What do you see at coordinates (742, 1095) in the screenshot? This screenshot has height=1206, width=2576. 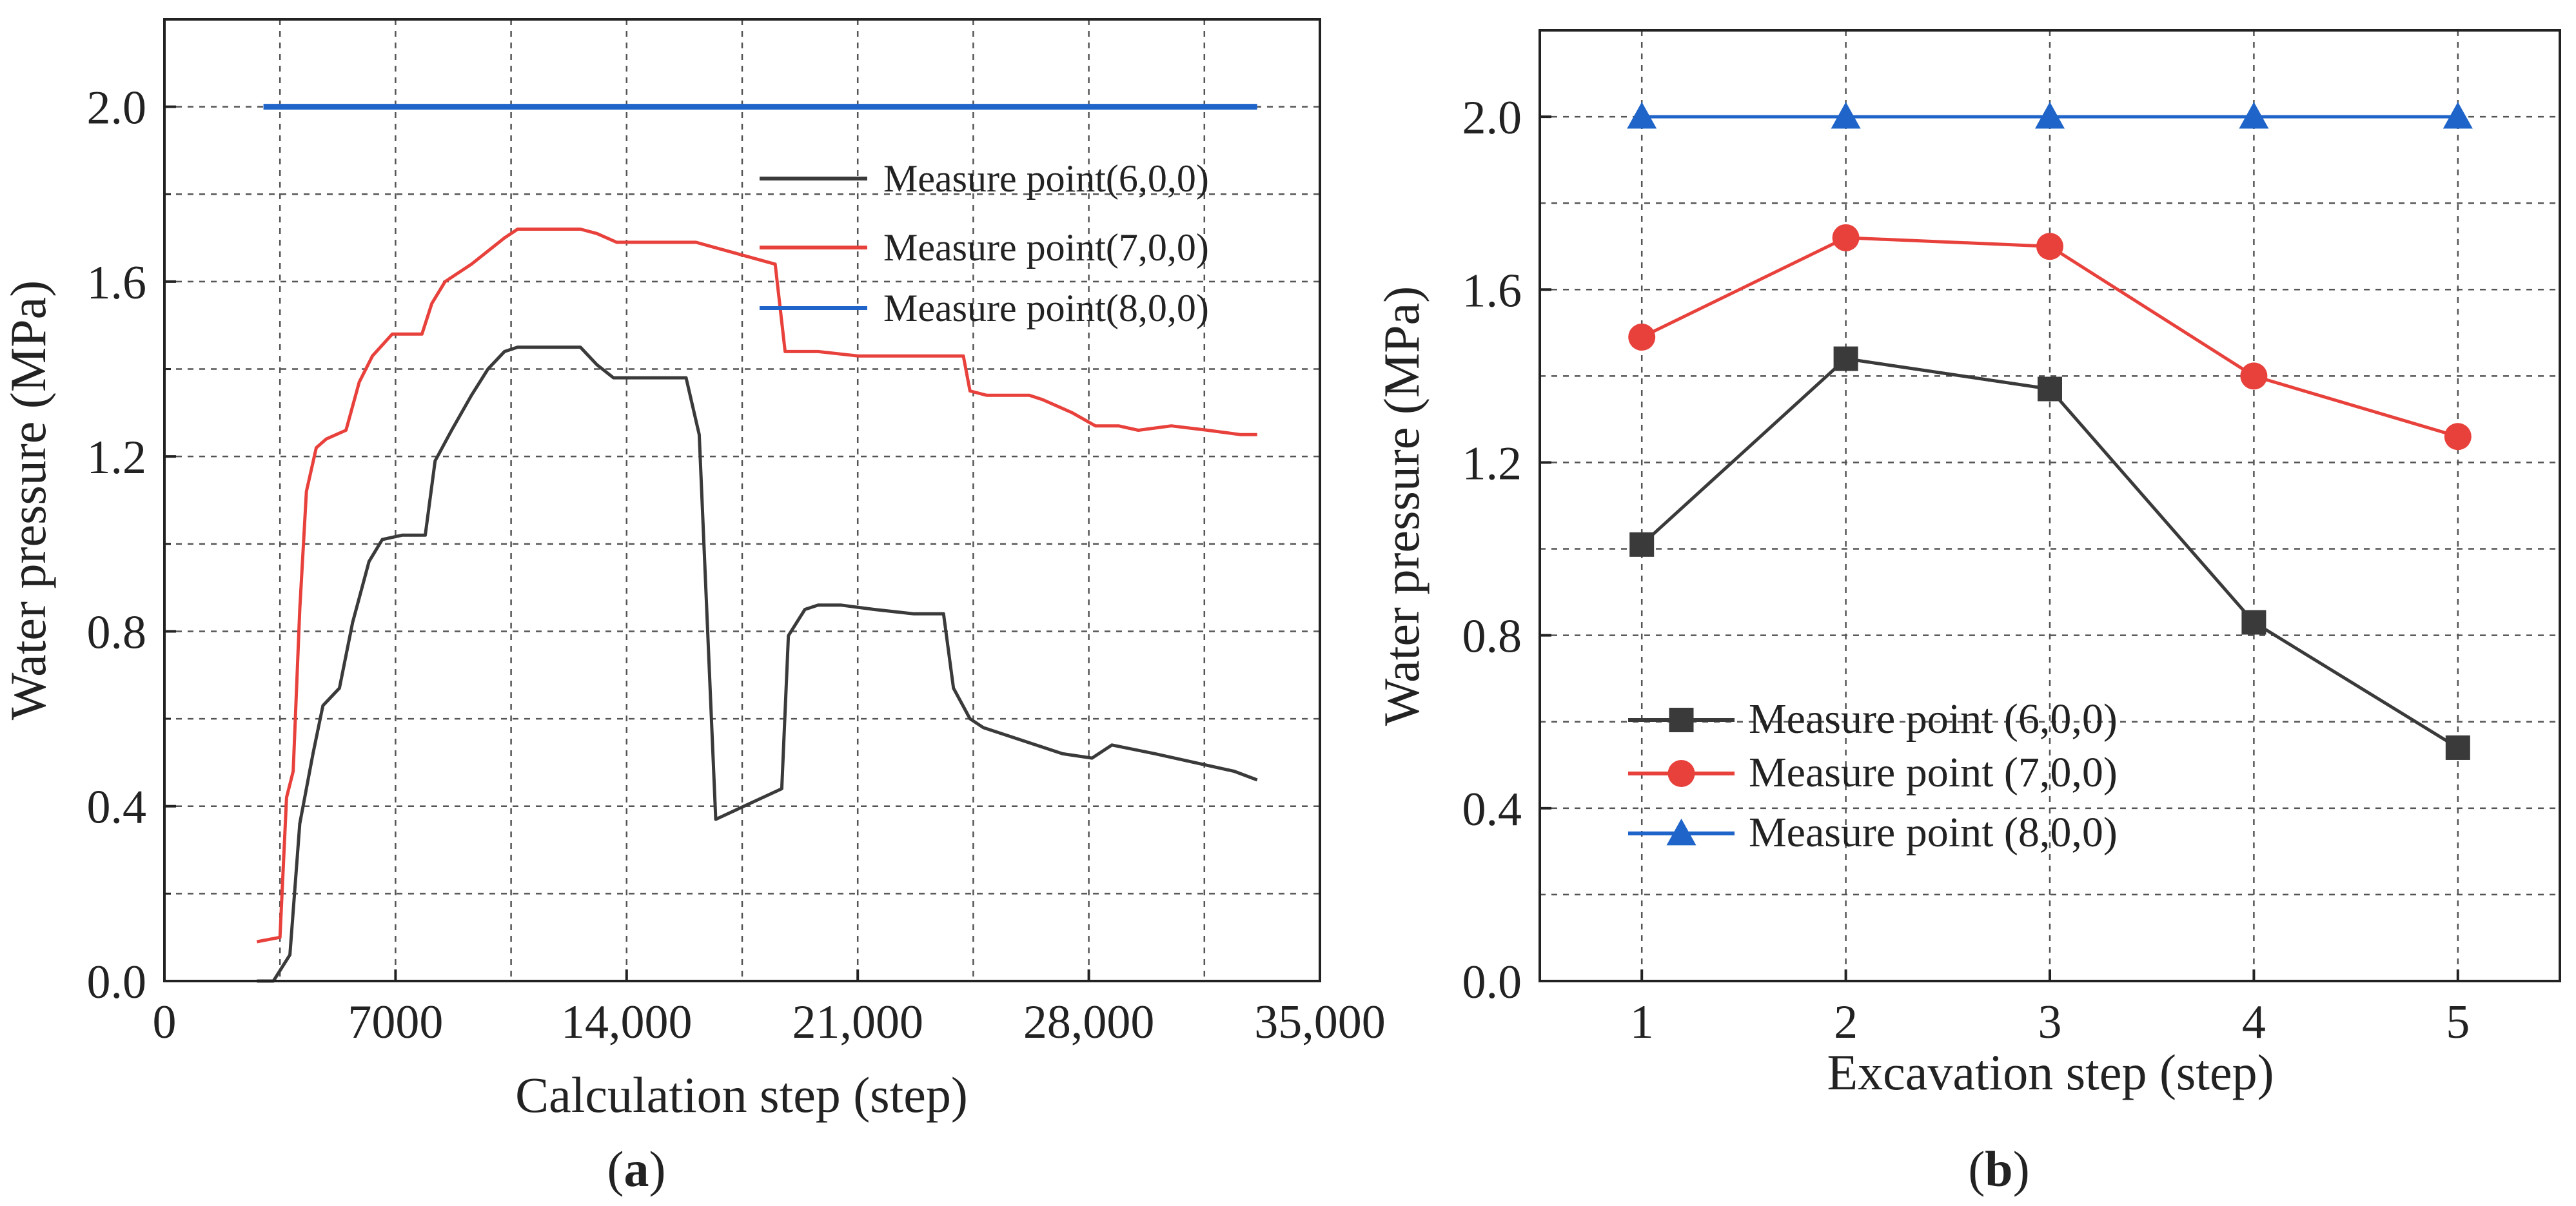 I see `panel-a-x-axis-title: Calculation step (step)` at bounding box center [742, 1095].